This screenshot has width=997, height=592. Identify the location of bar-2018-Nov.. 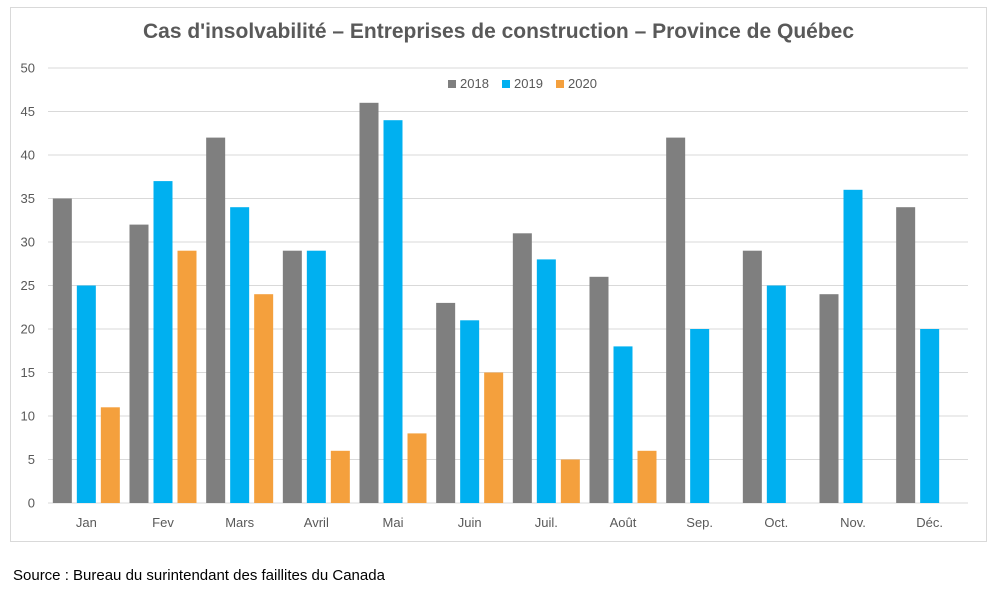
(829, 398).